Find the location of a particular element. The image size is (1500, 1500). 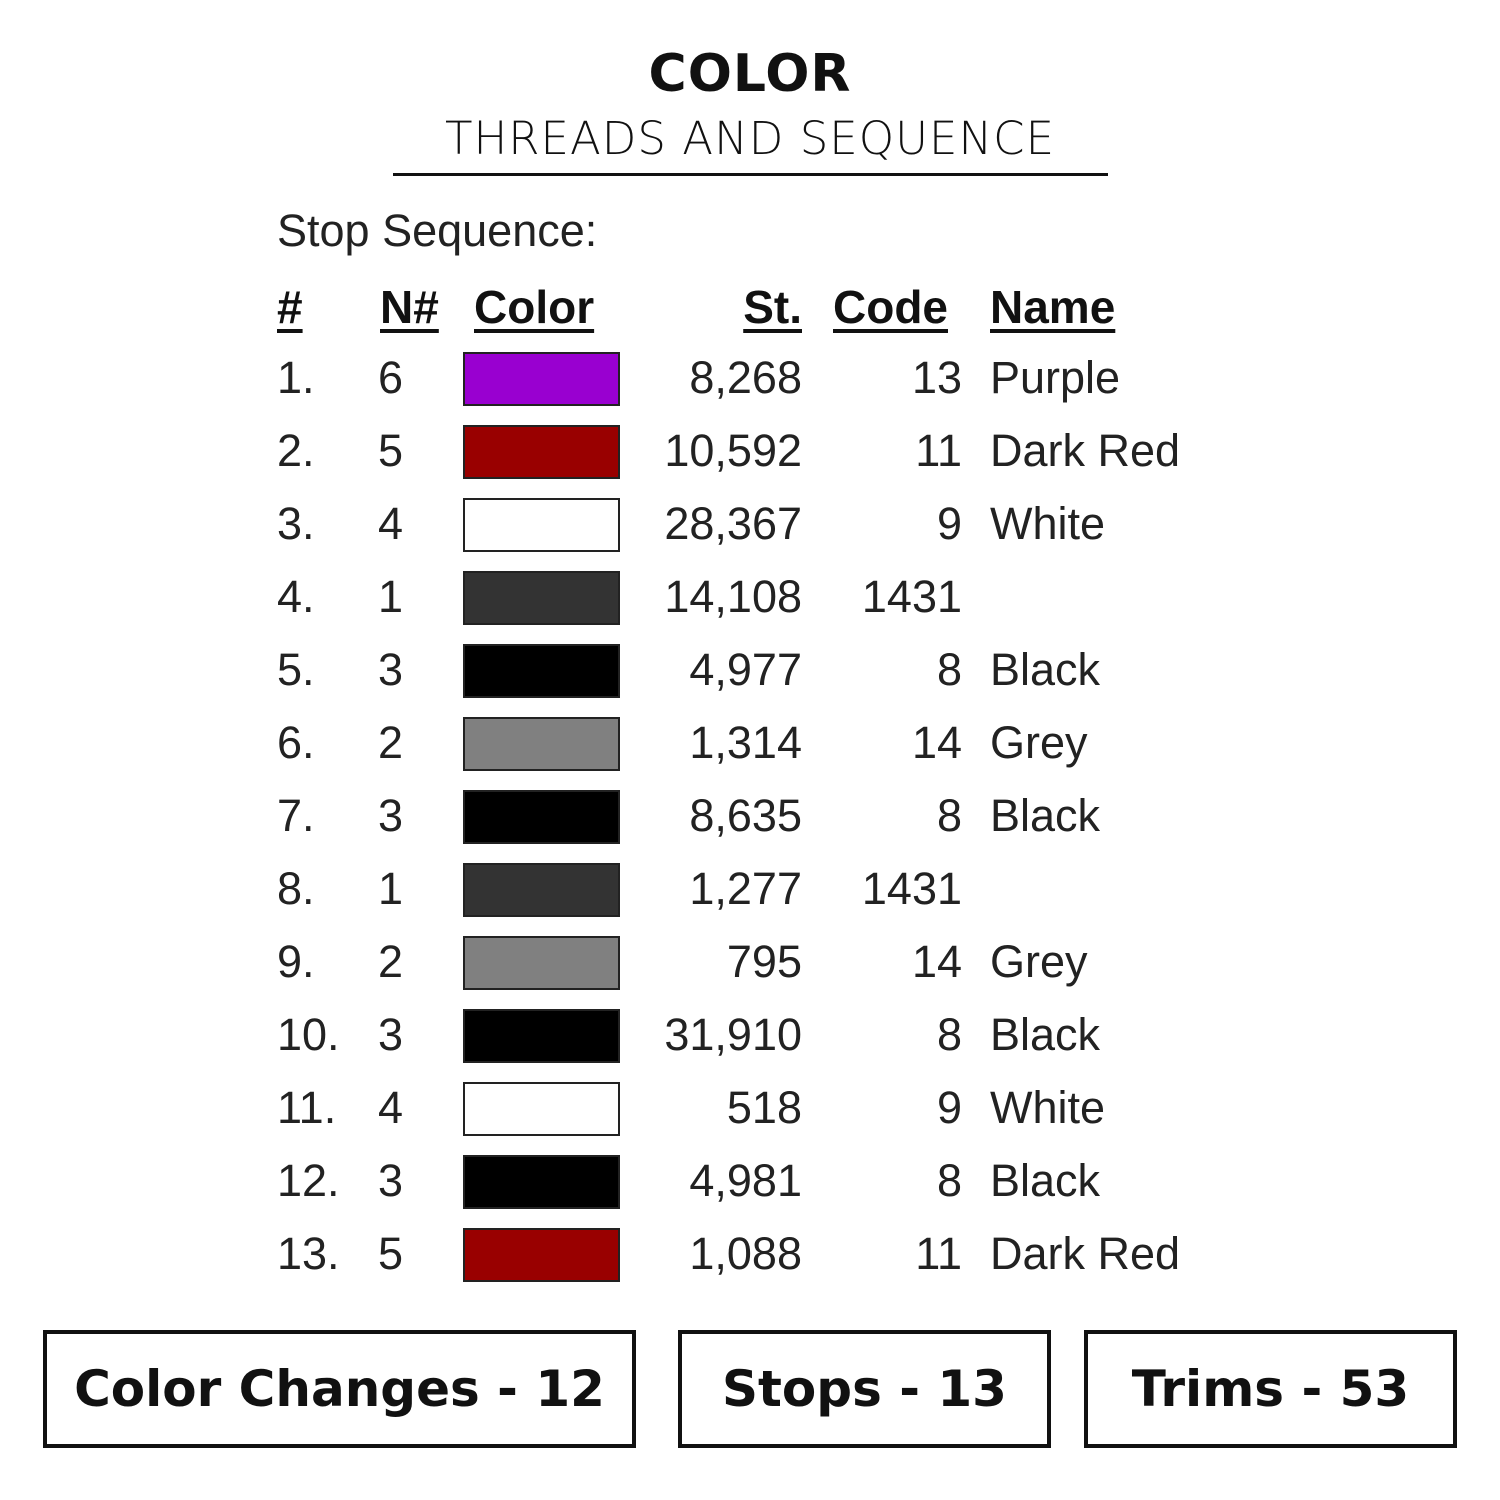

table-row: 13. 5 1,088 11 Dark Red is located at coordinates (750, 1256).